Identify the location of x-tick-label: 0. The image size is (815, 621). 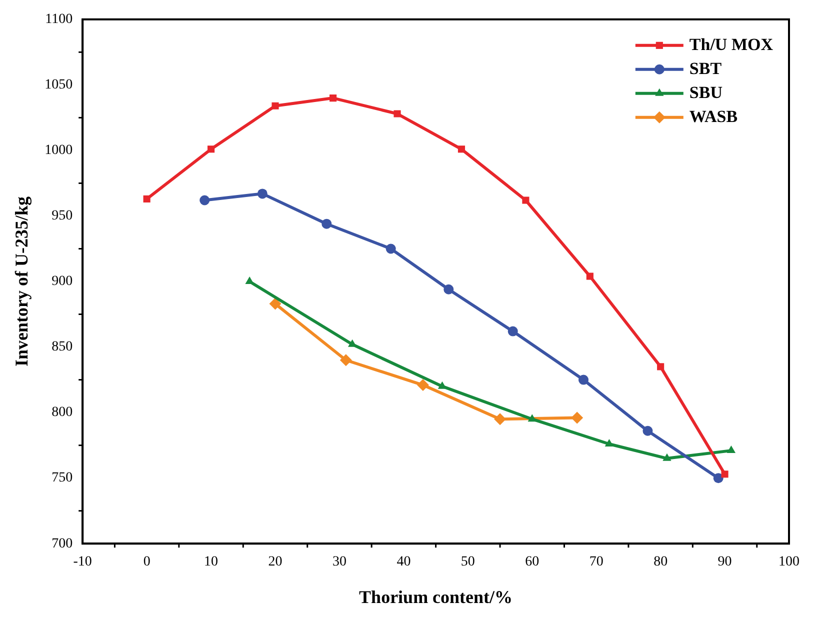
(146, 562).